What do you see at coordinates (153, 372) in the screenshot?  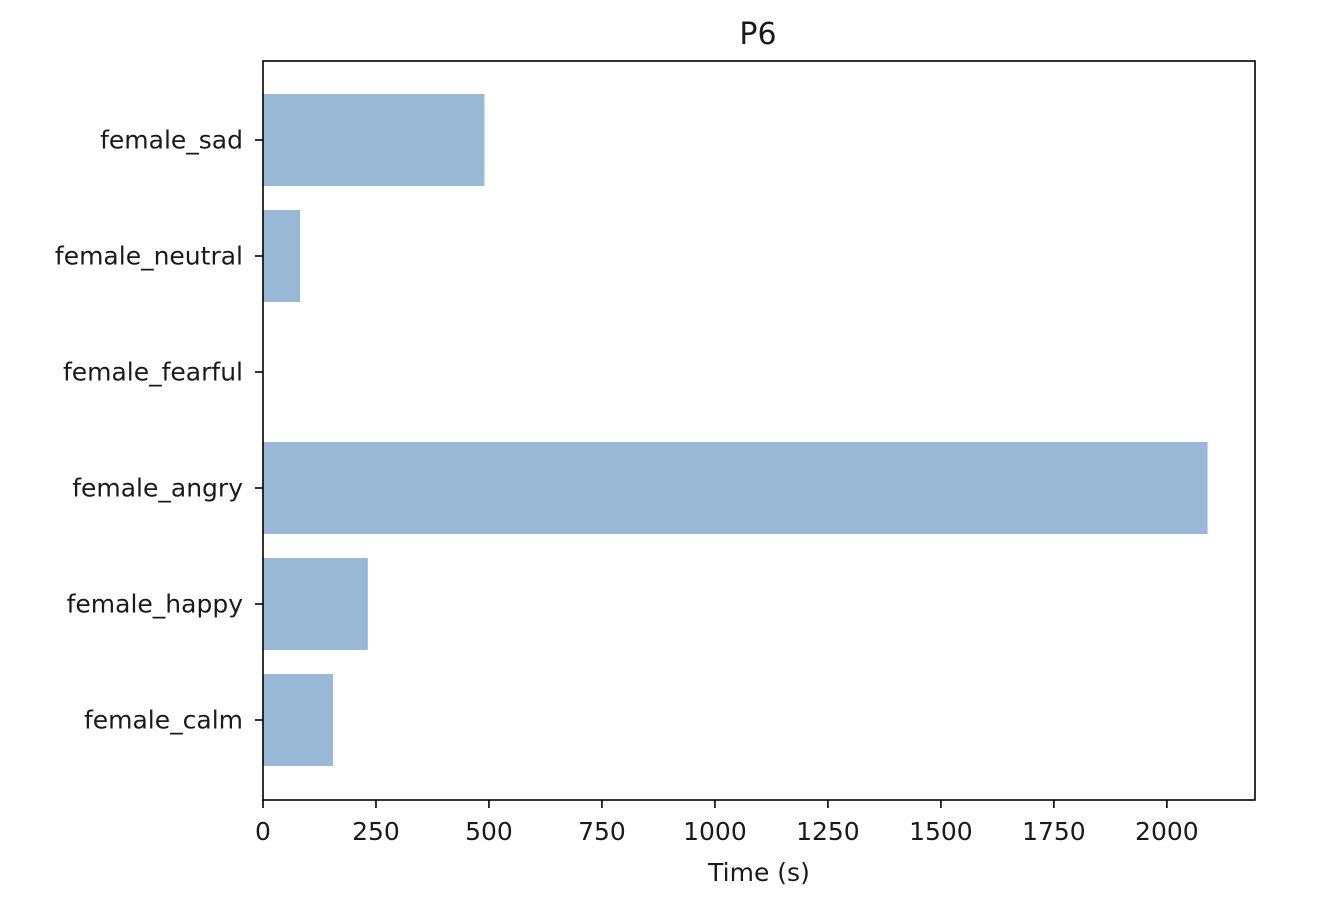 I see `y-tick-label-female-fearful: female_fearful` at bounding box center [153, 372].